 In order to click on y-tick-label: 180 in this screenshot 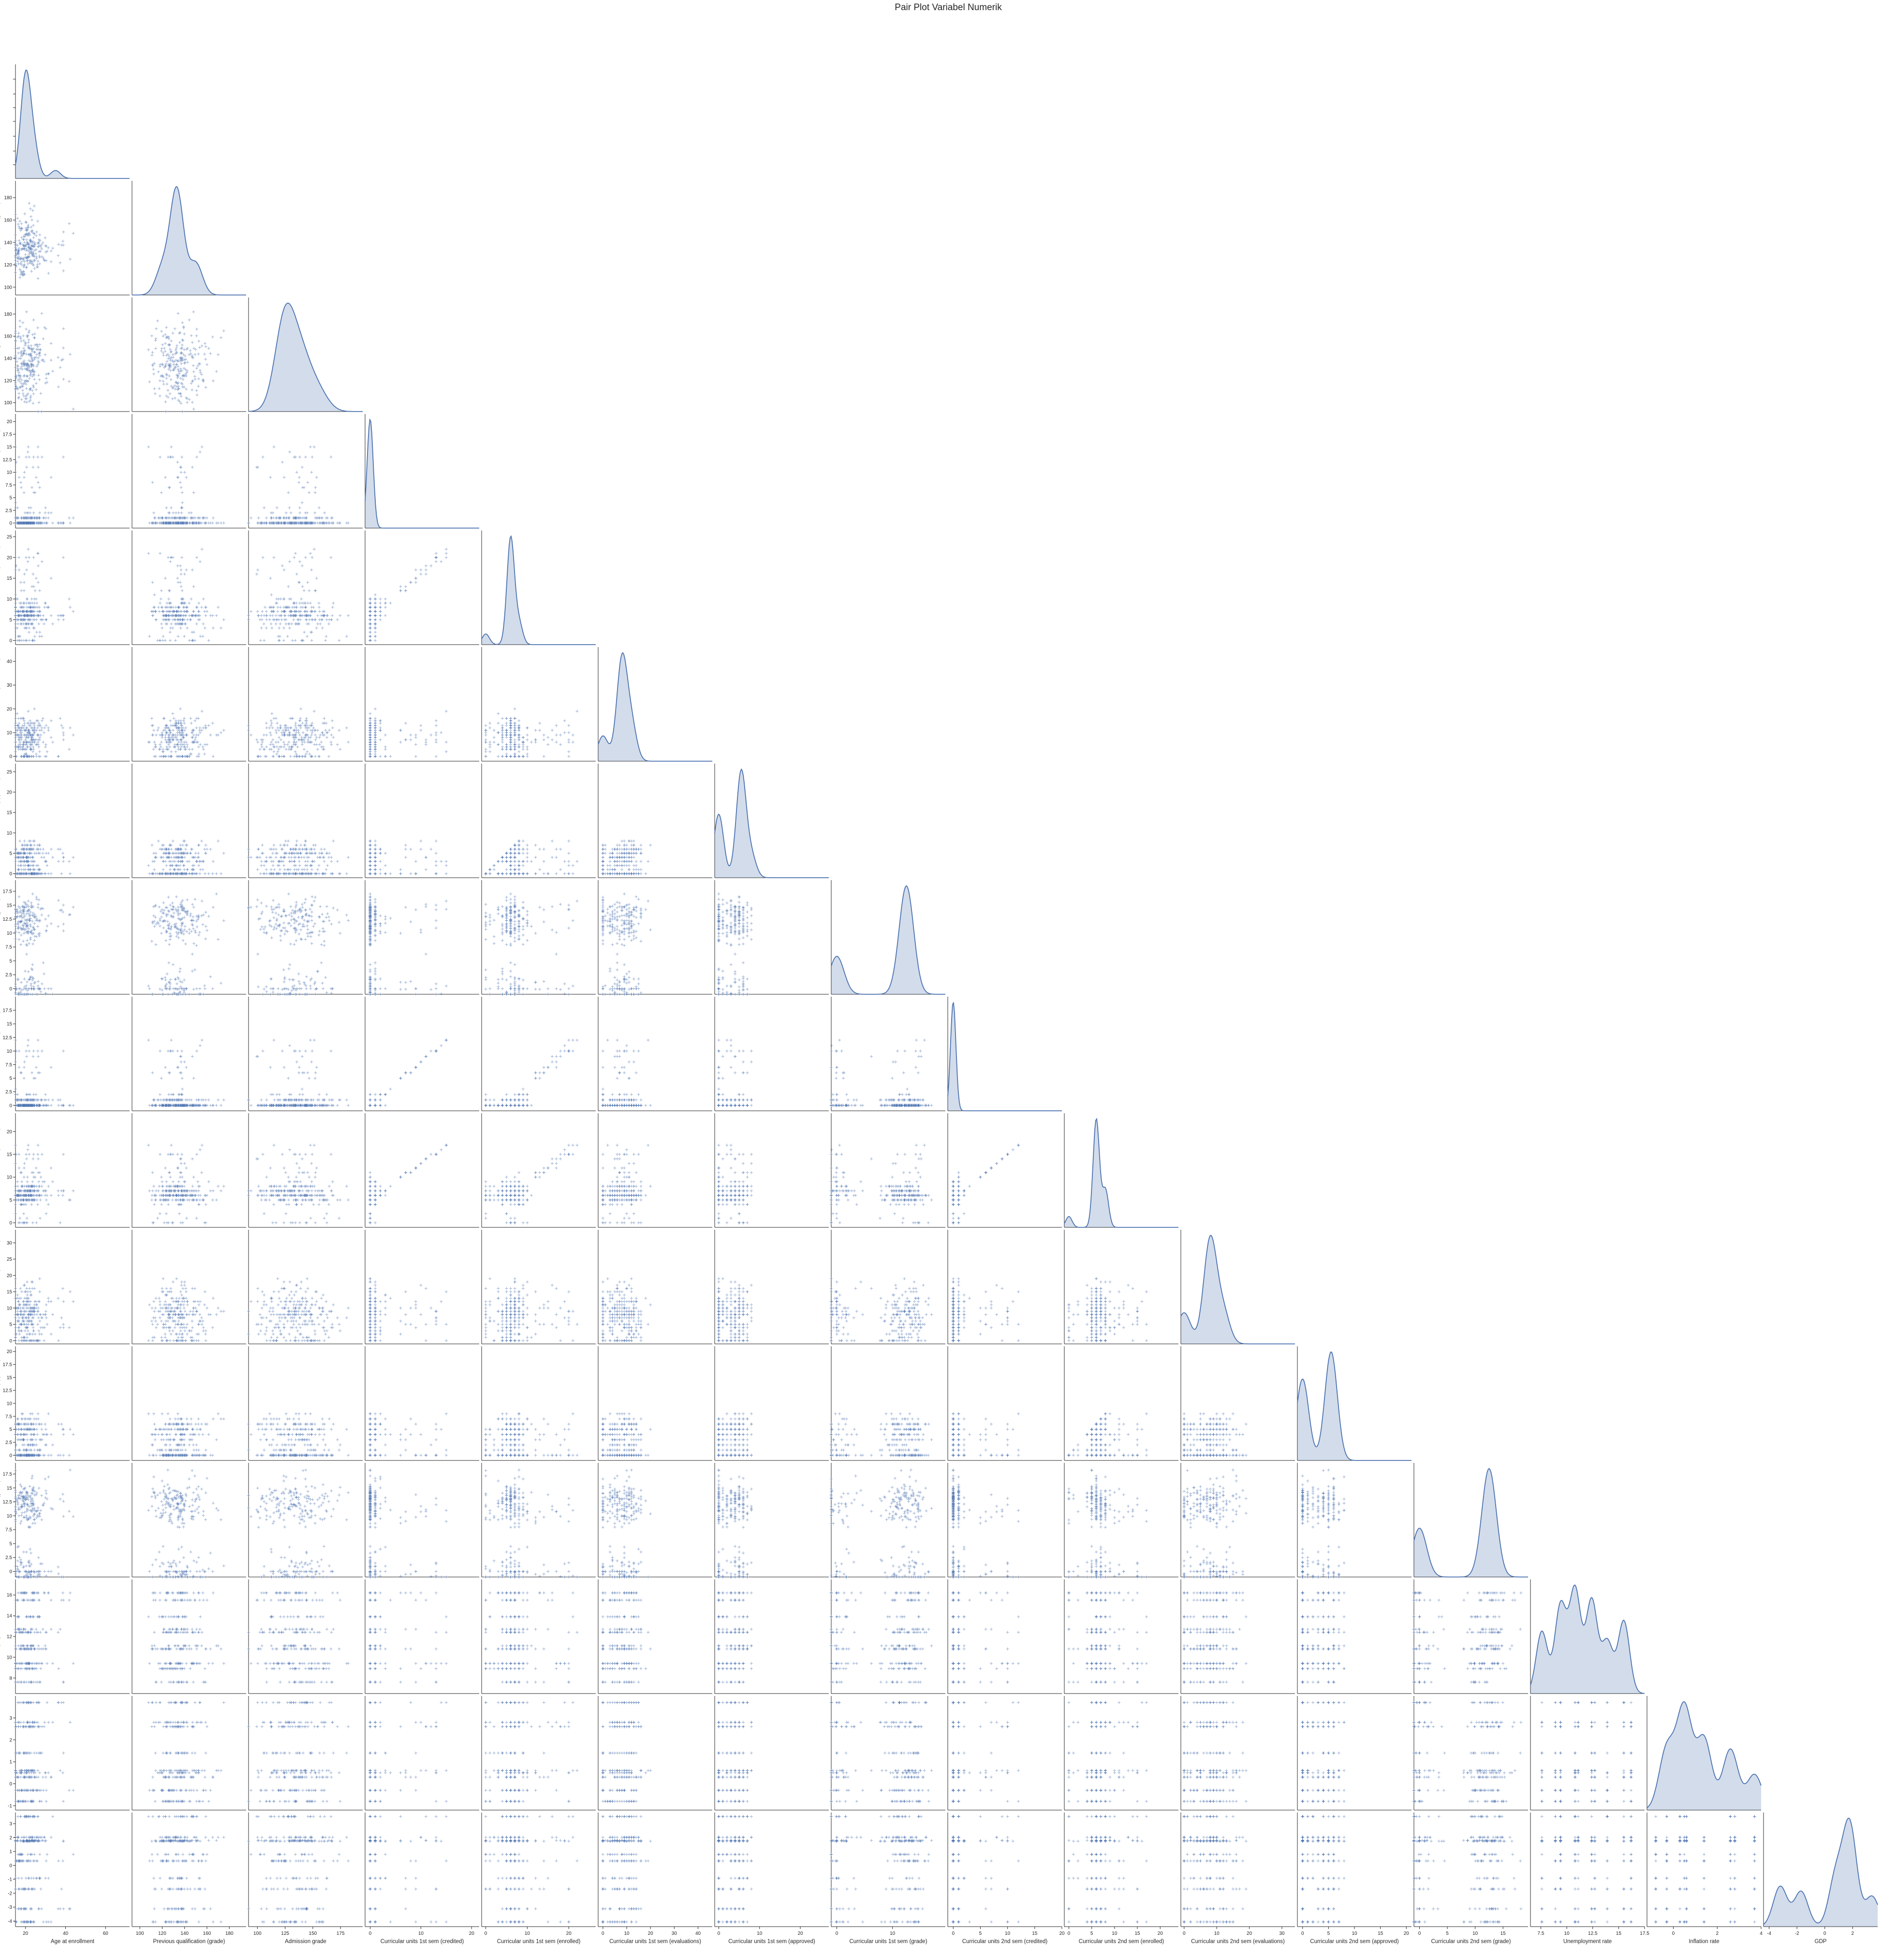, I will do `click(8, 315)`.